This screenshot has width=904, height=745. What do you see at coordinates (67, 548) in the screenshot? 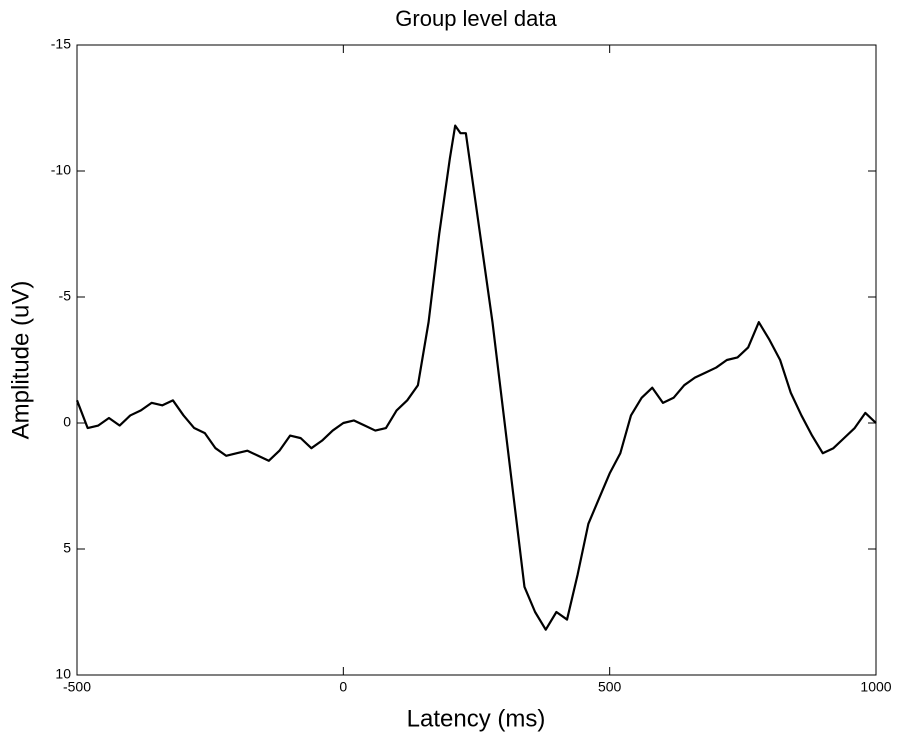
I see `y-tick-label: 5` at bounding box center [67, 548].